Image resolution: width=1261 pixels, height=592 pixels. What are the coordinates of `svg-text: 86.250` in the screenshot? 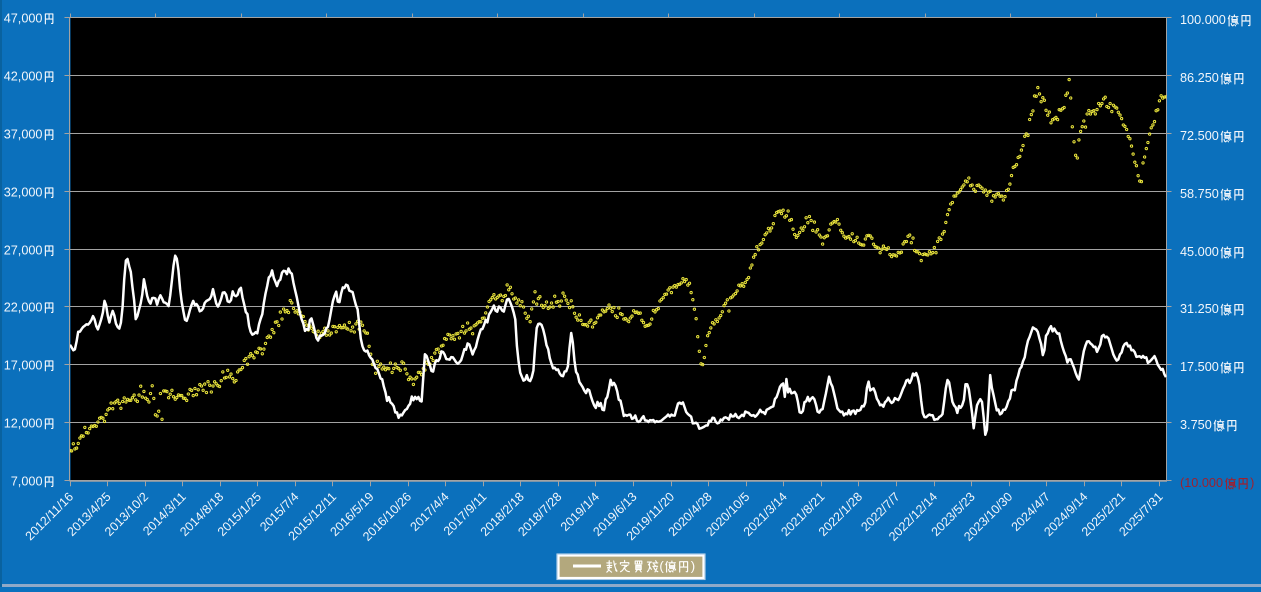 It's located at (1199, 78).